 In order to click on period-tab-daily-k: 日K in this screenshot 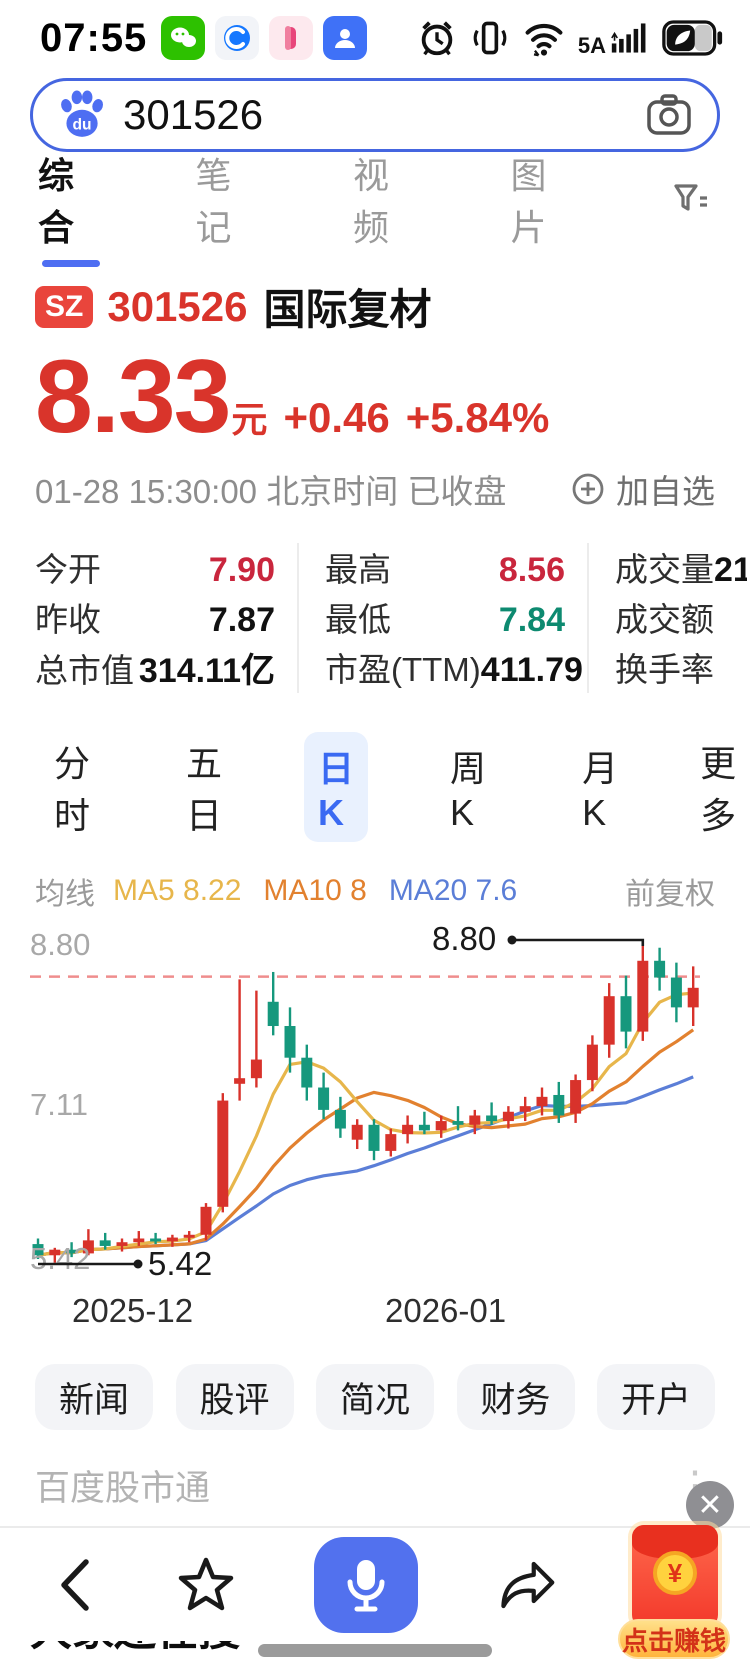, I will do `click(336, 787)`.